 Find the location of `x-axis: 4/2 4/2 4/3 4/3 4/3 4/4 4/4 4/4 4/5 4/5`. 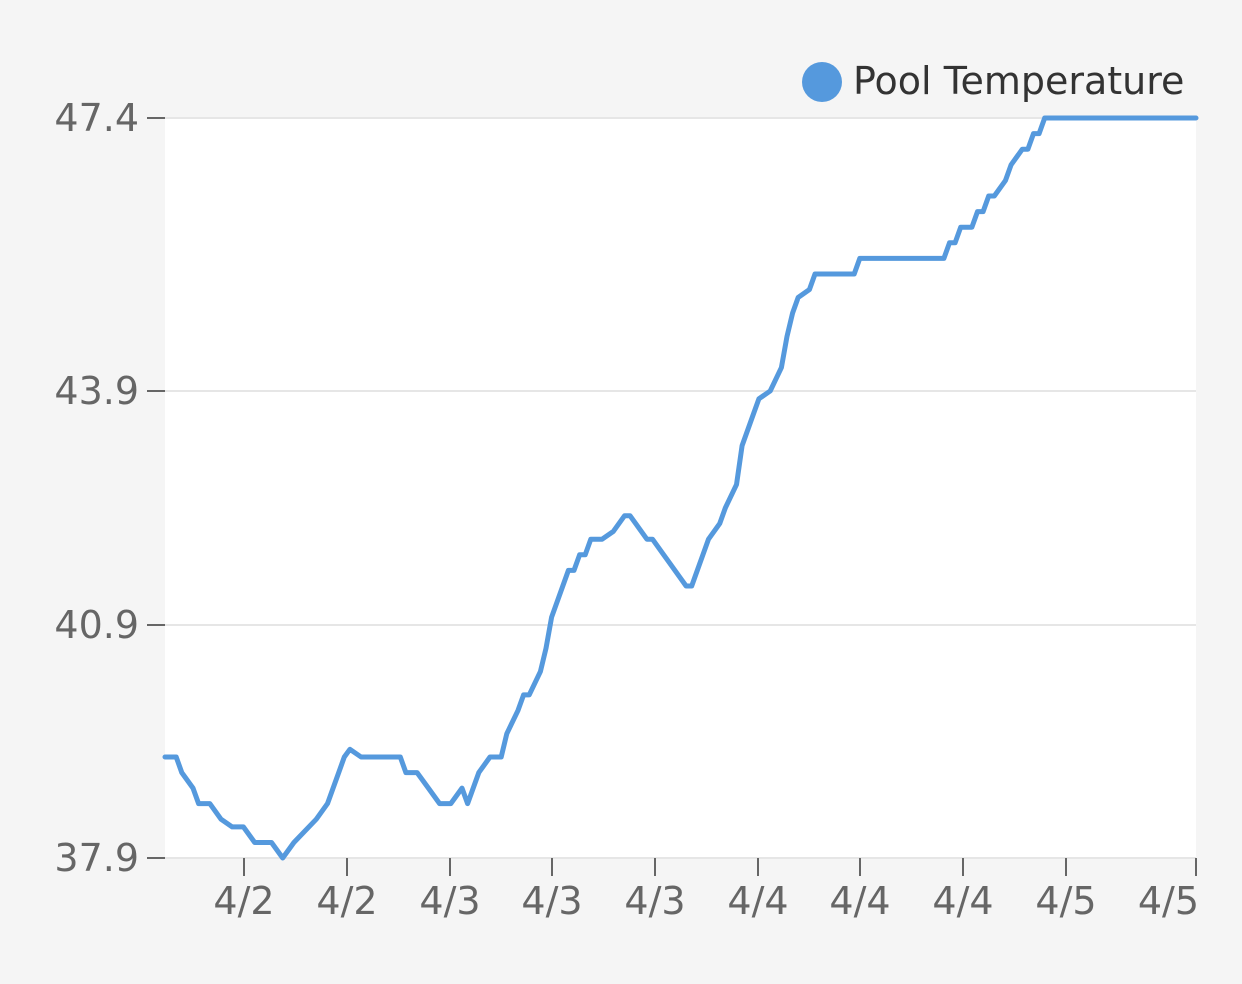

x-axis: 4/2 4/2 4/3 4/3 4/3 4/4 4/4 4/4 4/5 4/5 is located at coordinates (706, 890).